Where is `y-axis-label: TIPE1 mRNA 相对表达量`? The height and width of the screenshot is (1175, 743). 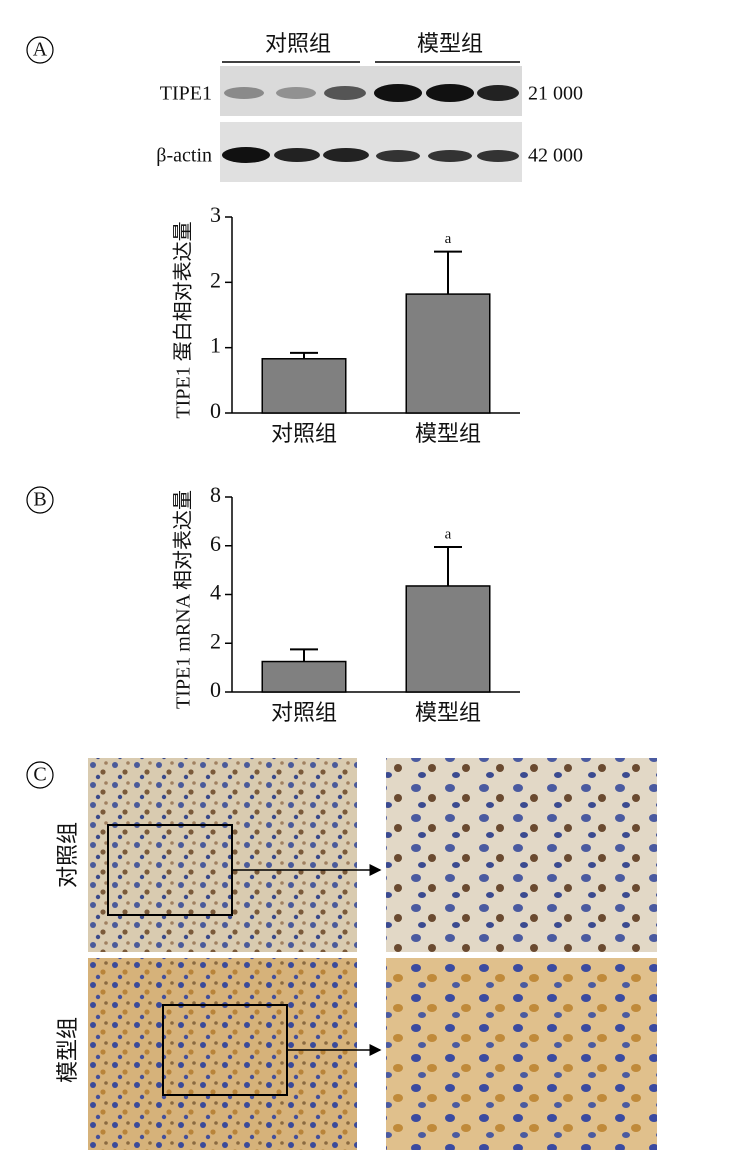
y-axis-label: TIPE1 mRNA 相对表达量 is located at coordinates (183, 599).